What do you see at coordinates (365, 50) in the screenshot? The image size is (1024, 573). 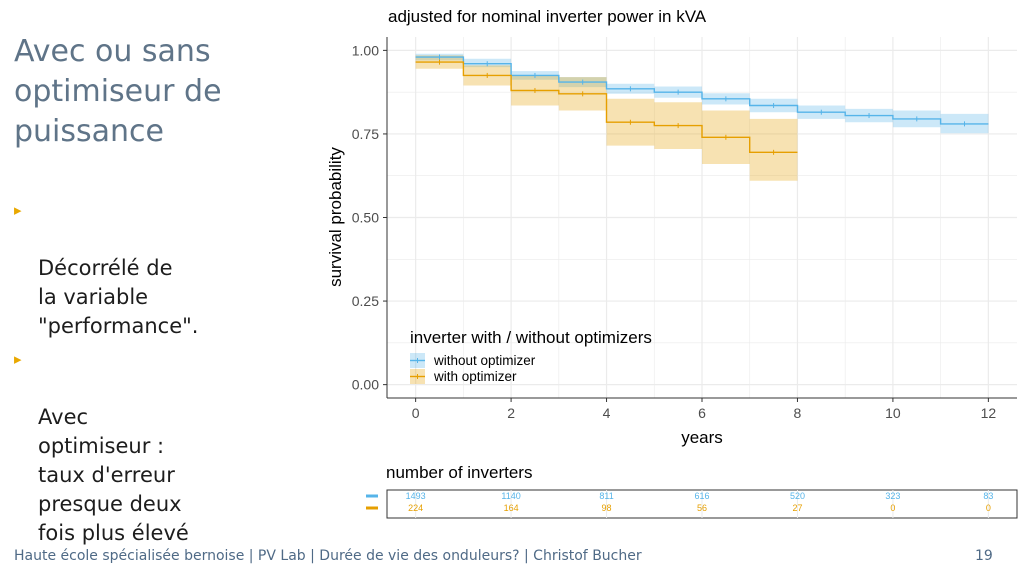 I see `y-tick-label: 1.00` at bounding box center [365, 50].